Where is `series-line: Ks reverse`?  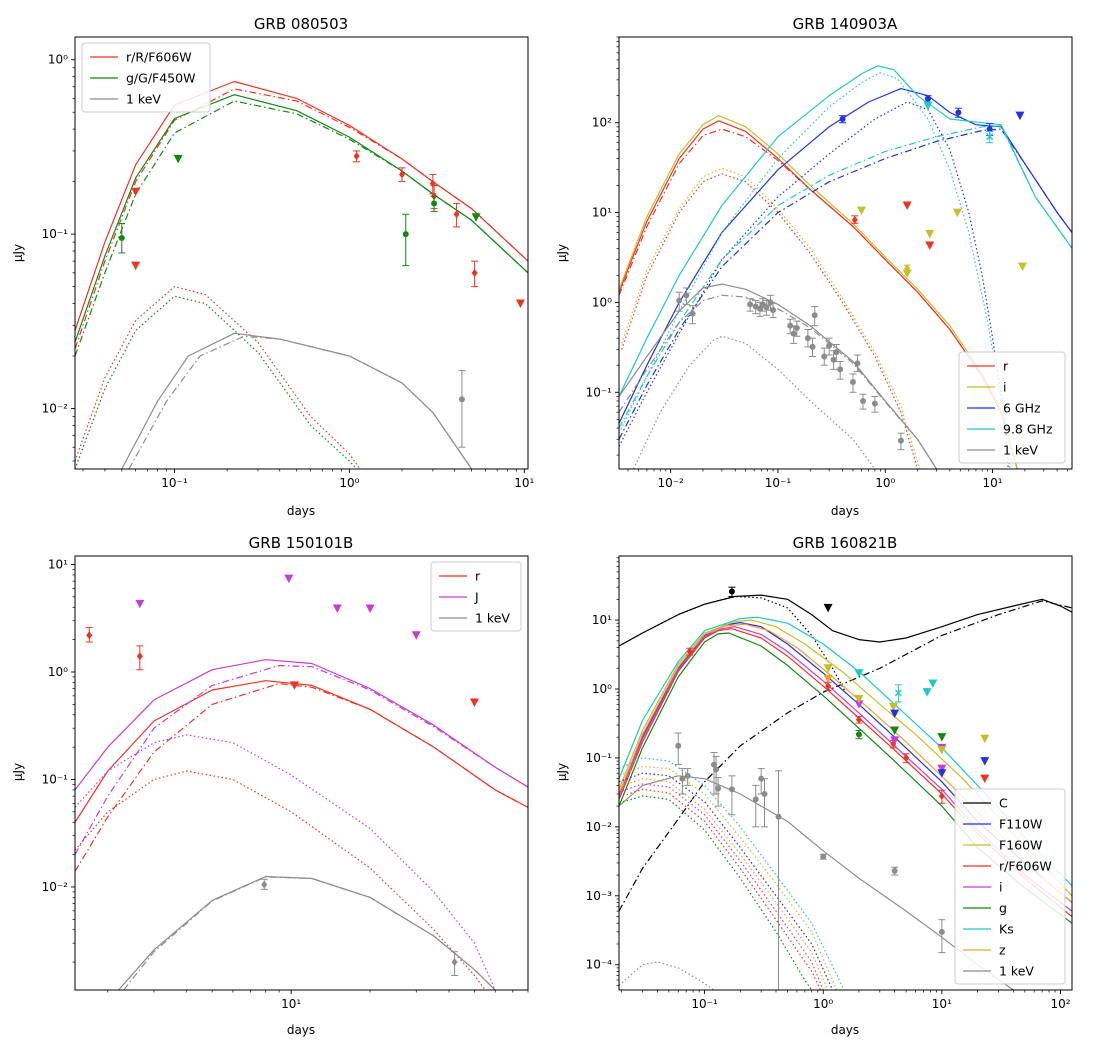
series-line: Ks reverse is located at coordinates (732, 873).